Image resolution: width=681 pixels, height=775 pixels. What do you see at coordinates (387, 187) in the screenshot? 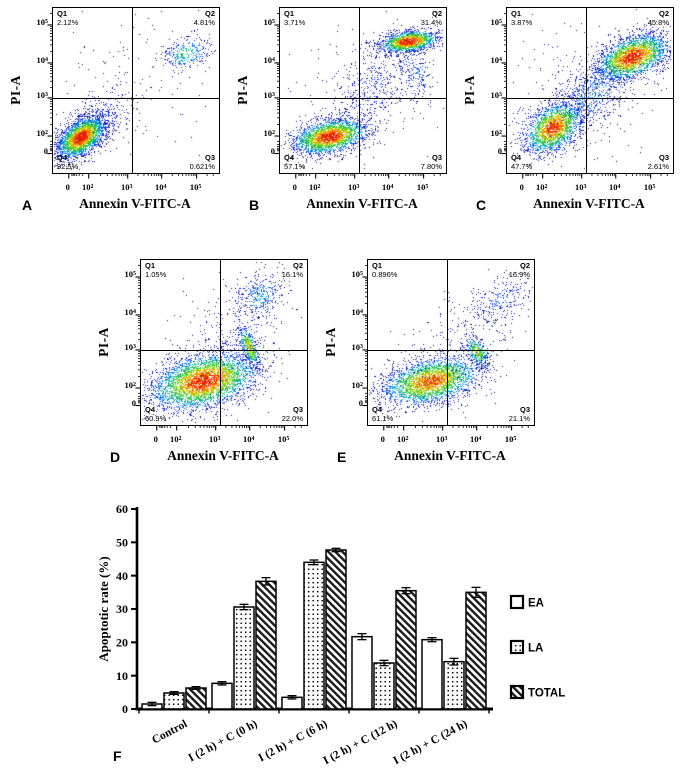
I see `axis-tick-label: 104` at bounding box center [387, 187].